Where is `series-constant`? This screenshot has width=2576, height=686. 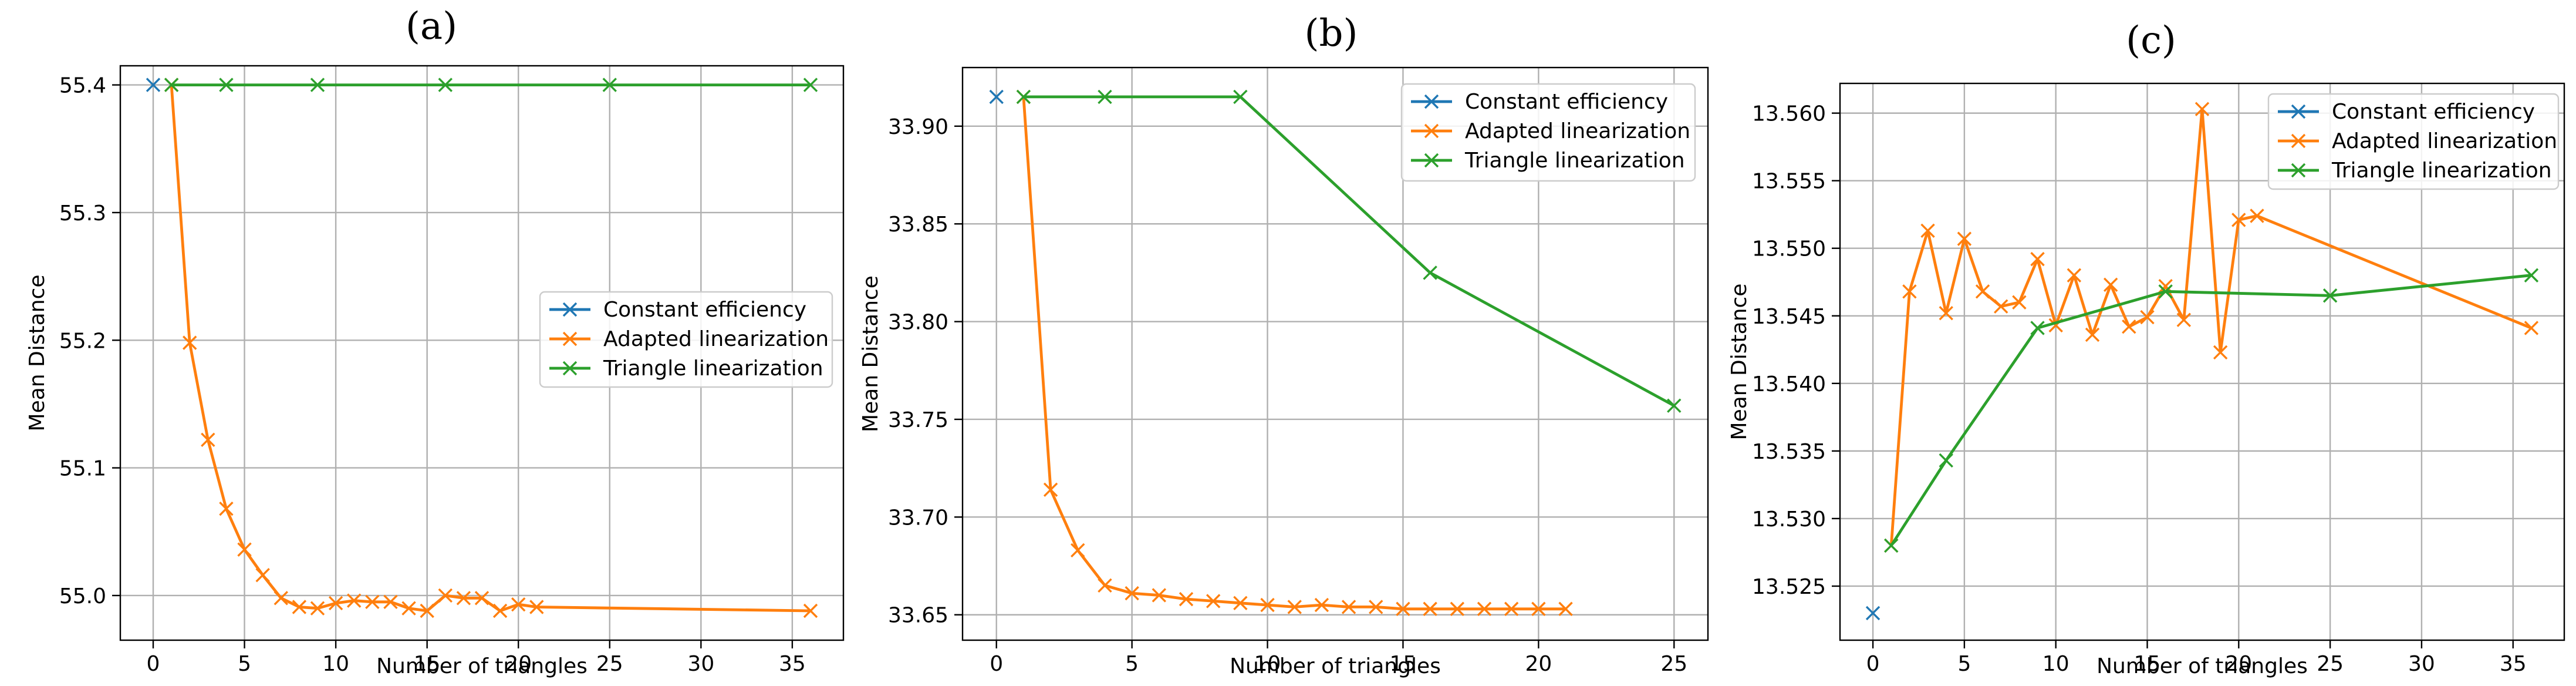 series-constant is located at coordinates (1872, 613).